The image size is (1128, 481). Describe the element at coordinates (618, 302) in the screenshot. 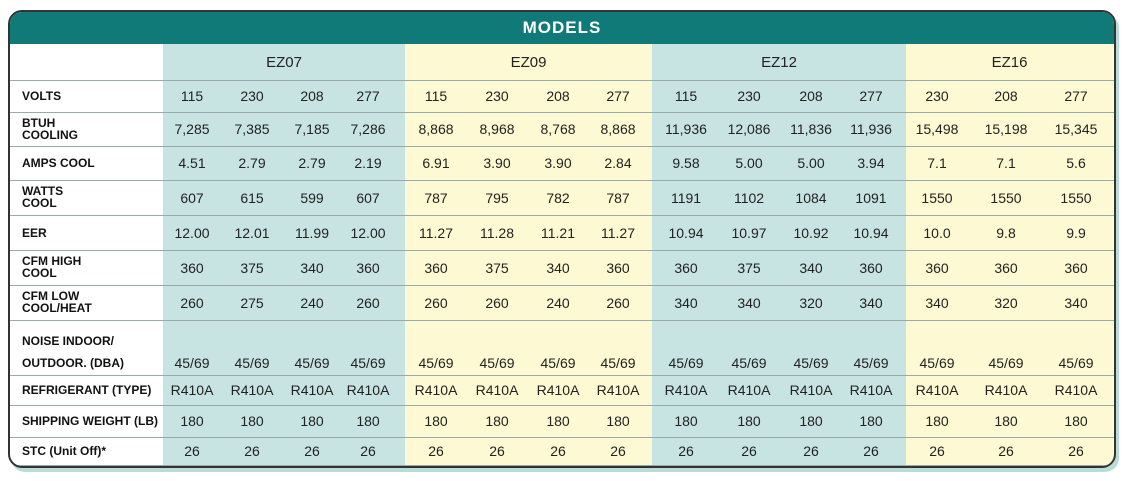

I see `cell-value: 260` at that location.